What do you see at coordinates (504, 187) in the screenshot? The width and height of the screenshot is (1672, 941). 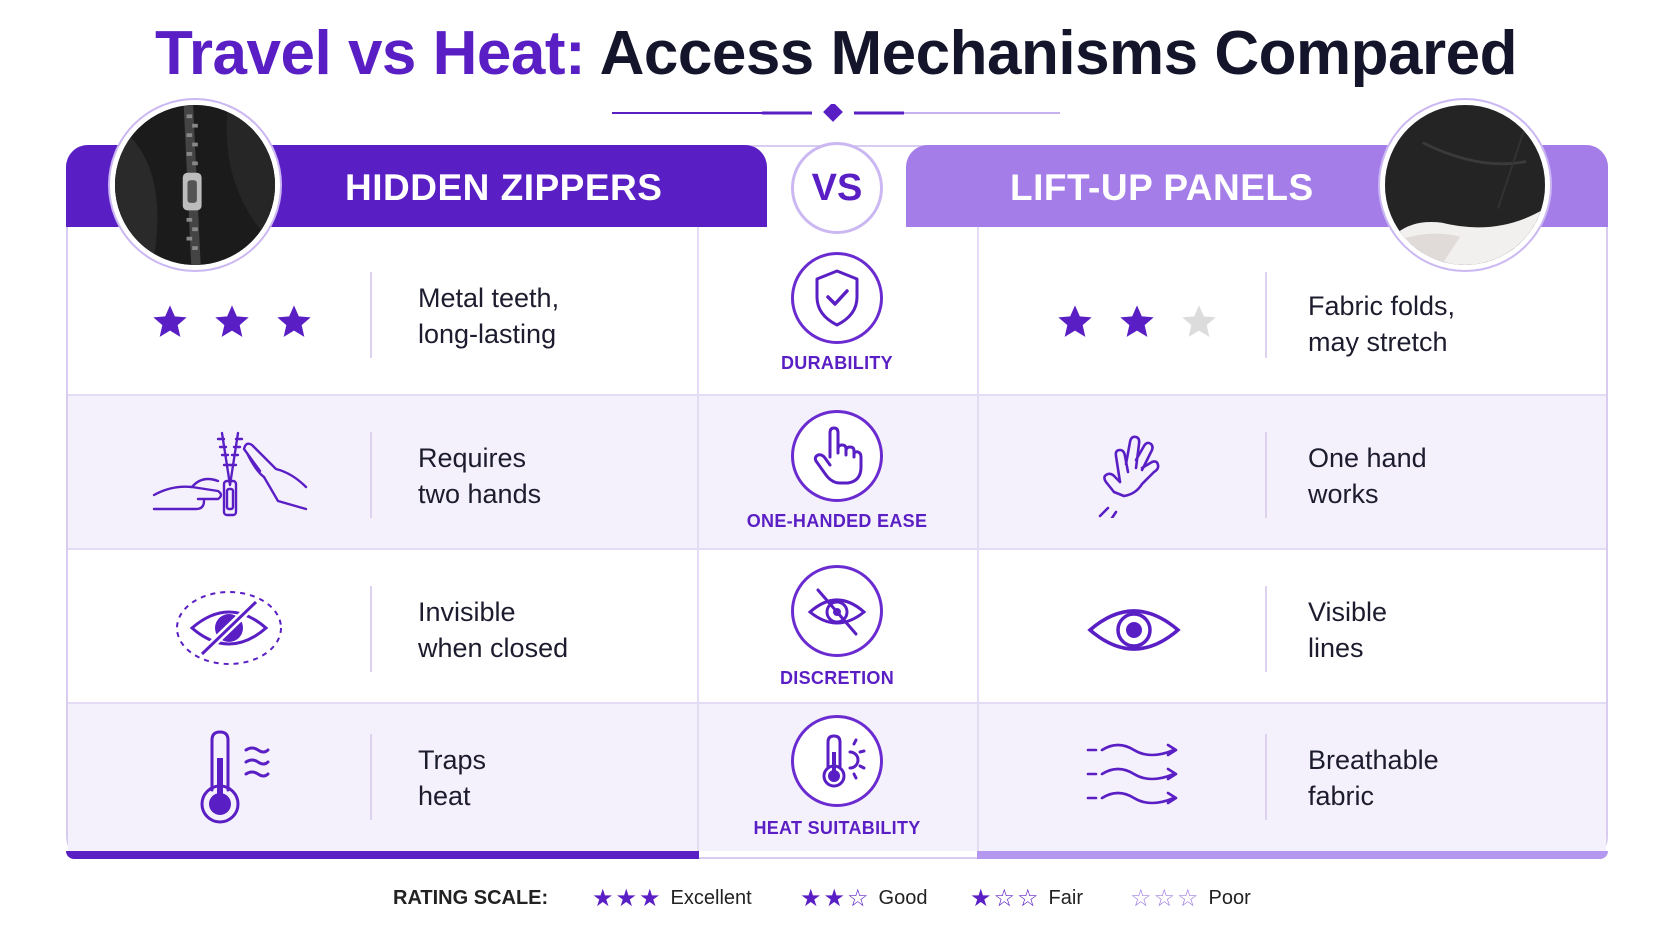 I see `left-column-title: HIDDEN ZIPPERS` at bounding box center [504, 187].